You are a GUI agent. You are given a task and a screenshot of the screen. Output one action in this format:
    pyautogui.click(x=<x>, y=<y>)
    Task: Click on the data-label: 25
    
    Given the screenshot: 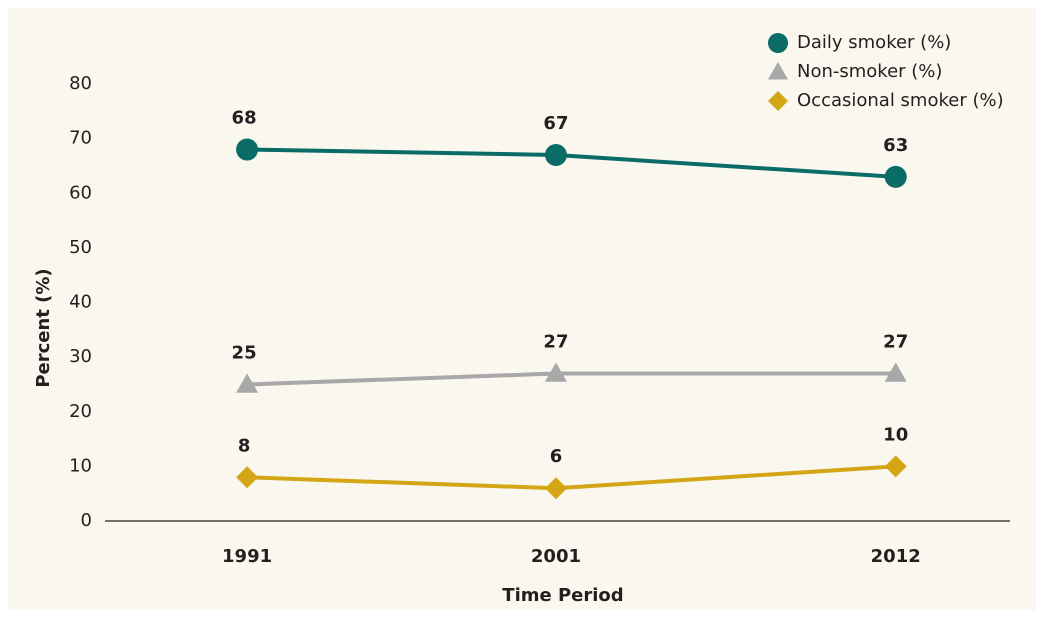 What is the action you would take?
    pyautogui.click(x=244, y=352)
    